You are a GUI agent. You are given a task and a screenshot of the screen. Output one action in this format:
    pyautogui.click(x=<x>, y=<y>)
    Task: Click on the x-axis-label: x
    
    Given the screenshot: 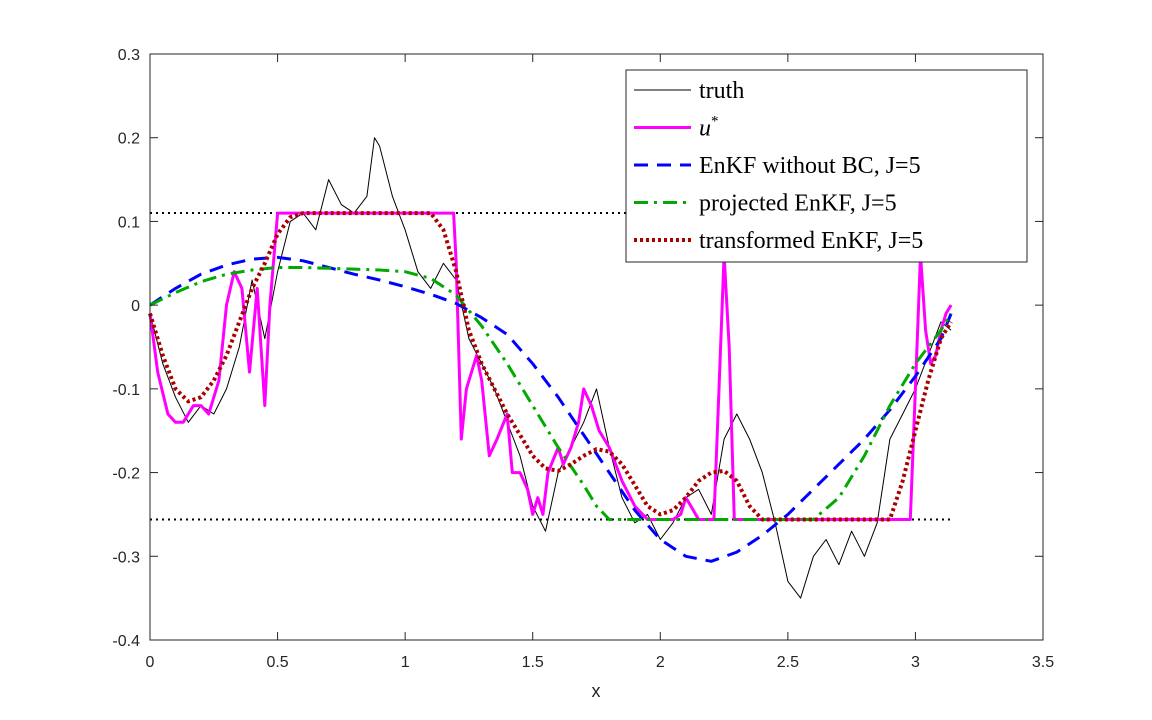 What is the action you would take?
    pyautogui.click(x=596, y=691)
    